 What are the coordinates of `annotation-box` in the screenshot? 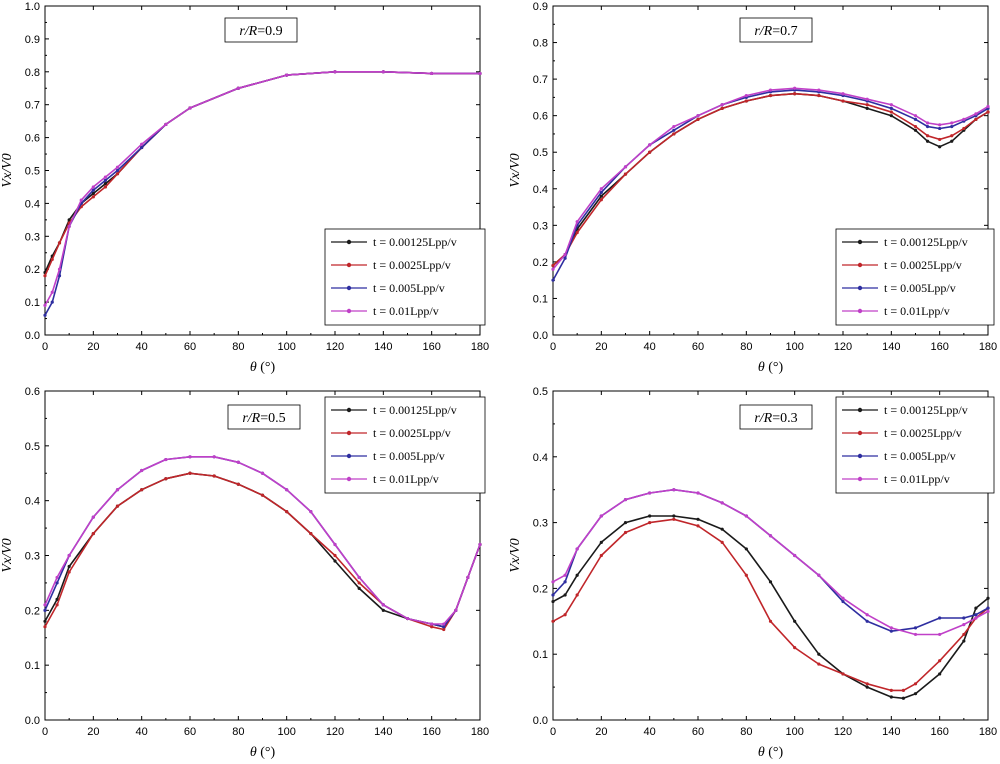 It's located at (264, 417).